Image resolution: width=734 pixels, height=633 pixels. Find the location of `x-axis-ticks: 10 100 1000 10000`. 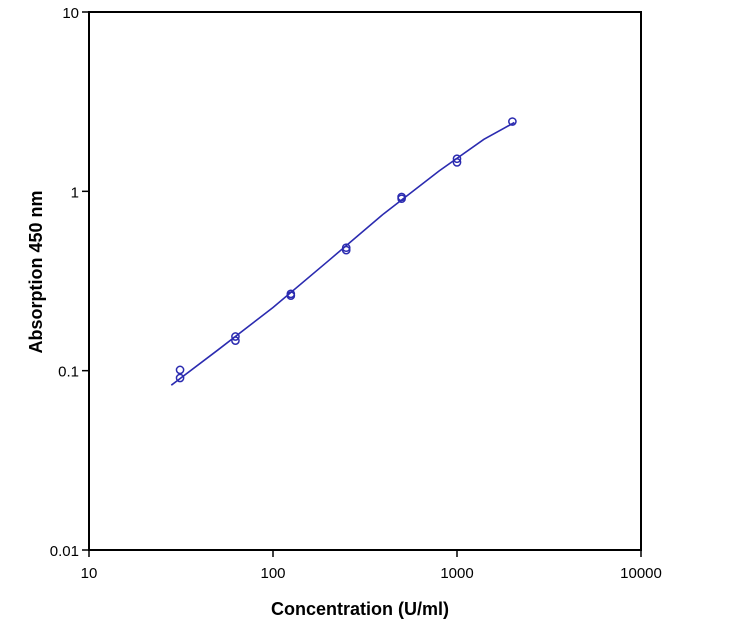

x-axis-ticks: 10 100 1000 10000 is located at coordinates (371, 566).